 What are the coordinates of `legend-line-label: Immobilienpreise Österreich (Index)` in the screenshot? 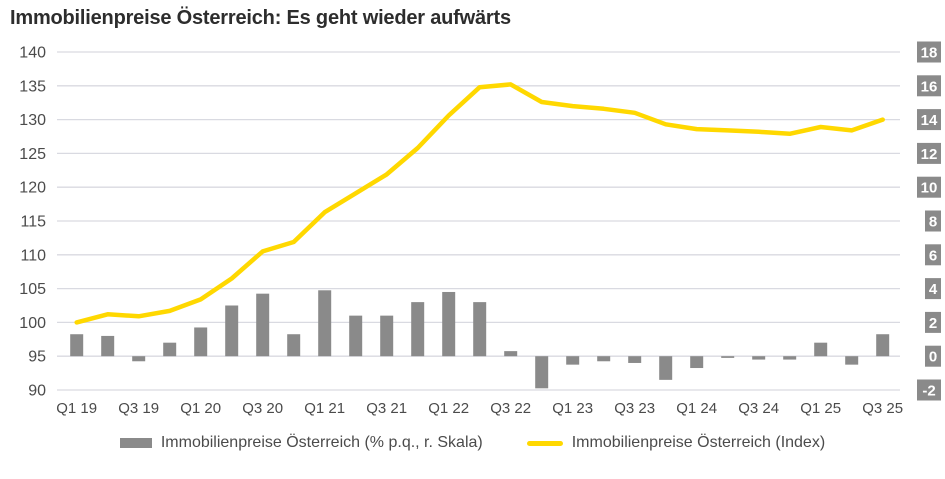 It's located at (698, 442).